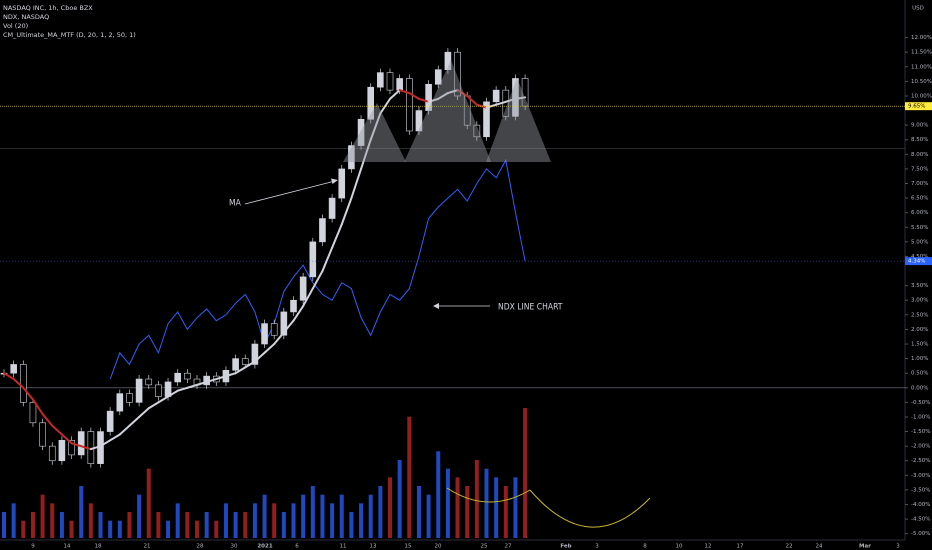  Describe the element at coordinates (921, 38) in the screenshot. I see `y-tick-label: 12.00%` at that location.